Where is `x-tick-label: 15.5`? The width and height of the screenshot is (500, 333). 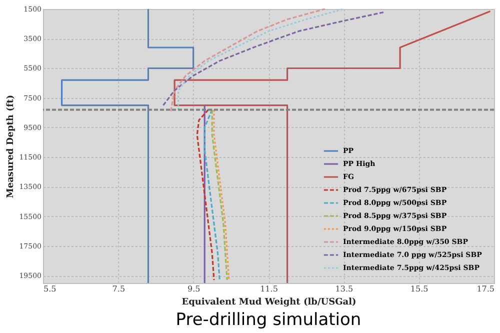
x-tick-label: 15.5 is located at coordinates (419, 289).